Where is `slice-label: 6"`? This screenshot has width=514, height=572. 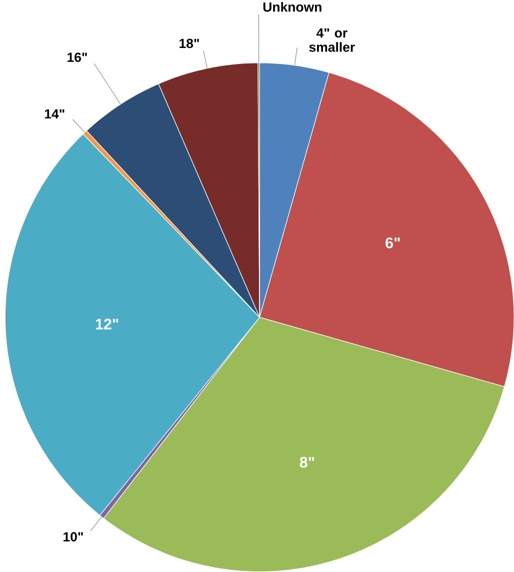 slice-label: 6" is located at coordinates (392, 242).